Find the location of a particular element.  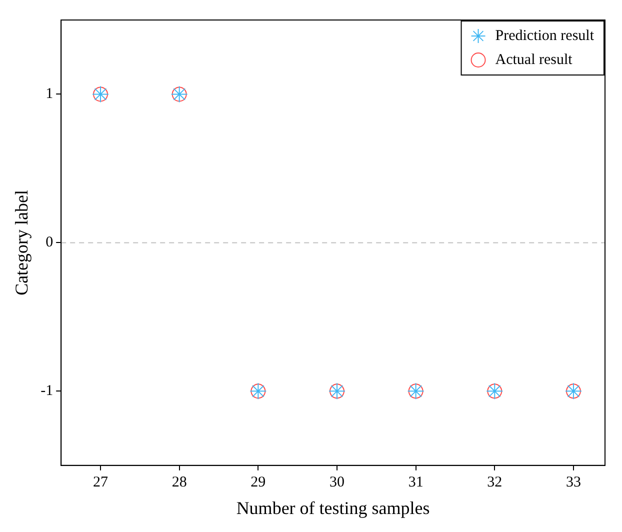

legend-label: Prediction result is located at coordinates (545, 36).